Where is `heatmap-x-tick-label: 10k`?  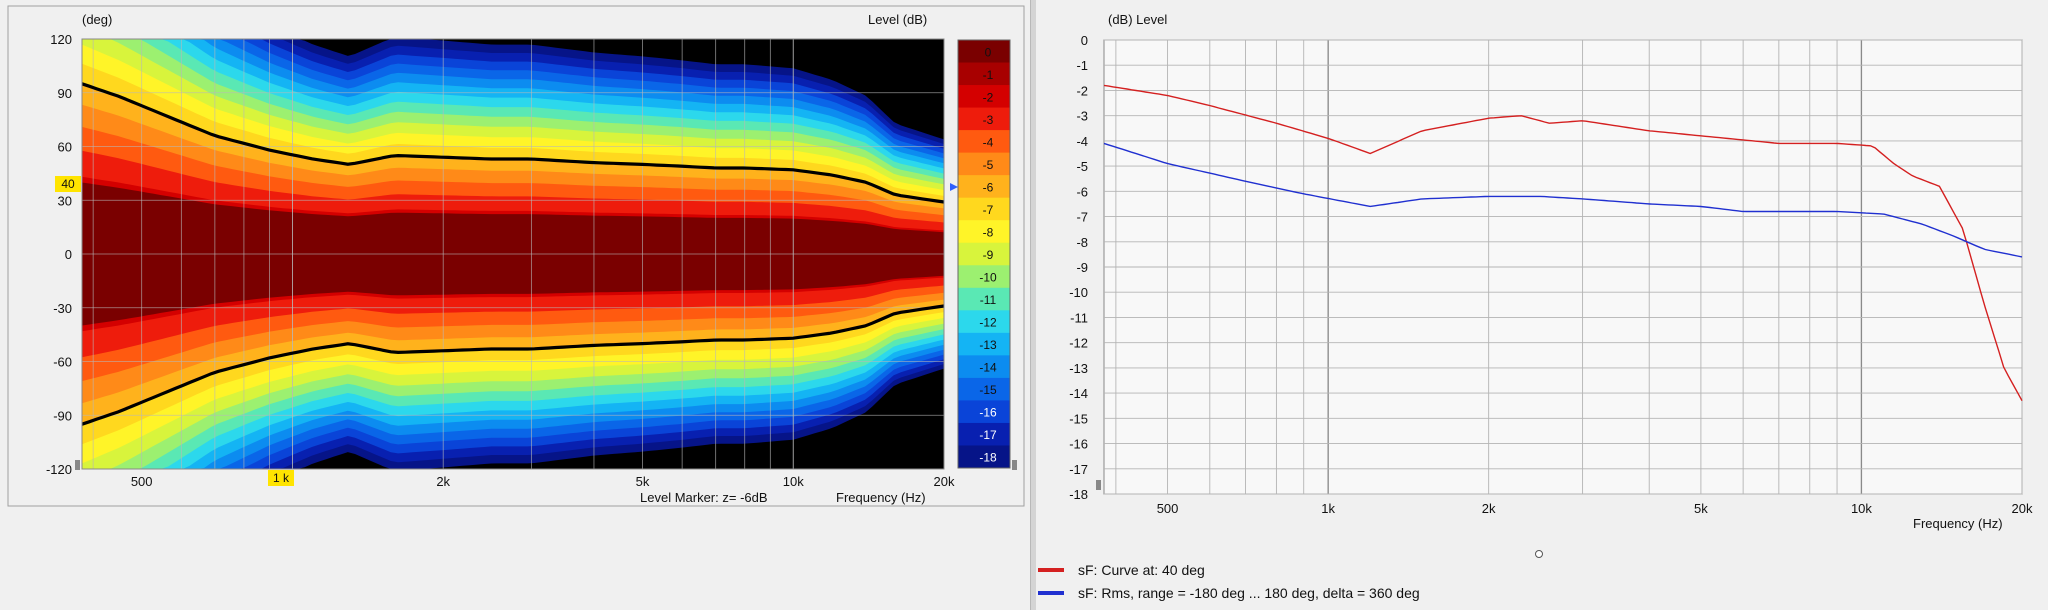 heatmap-x-tick-label: 10k is located at coordinates (793, 481).